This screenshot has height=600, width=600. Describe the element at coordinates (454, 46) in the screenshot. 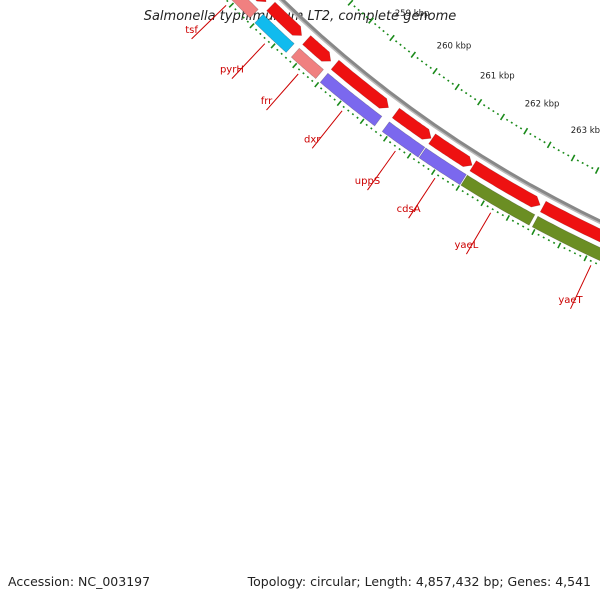

I see `kbp-tick-label: 260 kbp` at that location.